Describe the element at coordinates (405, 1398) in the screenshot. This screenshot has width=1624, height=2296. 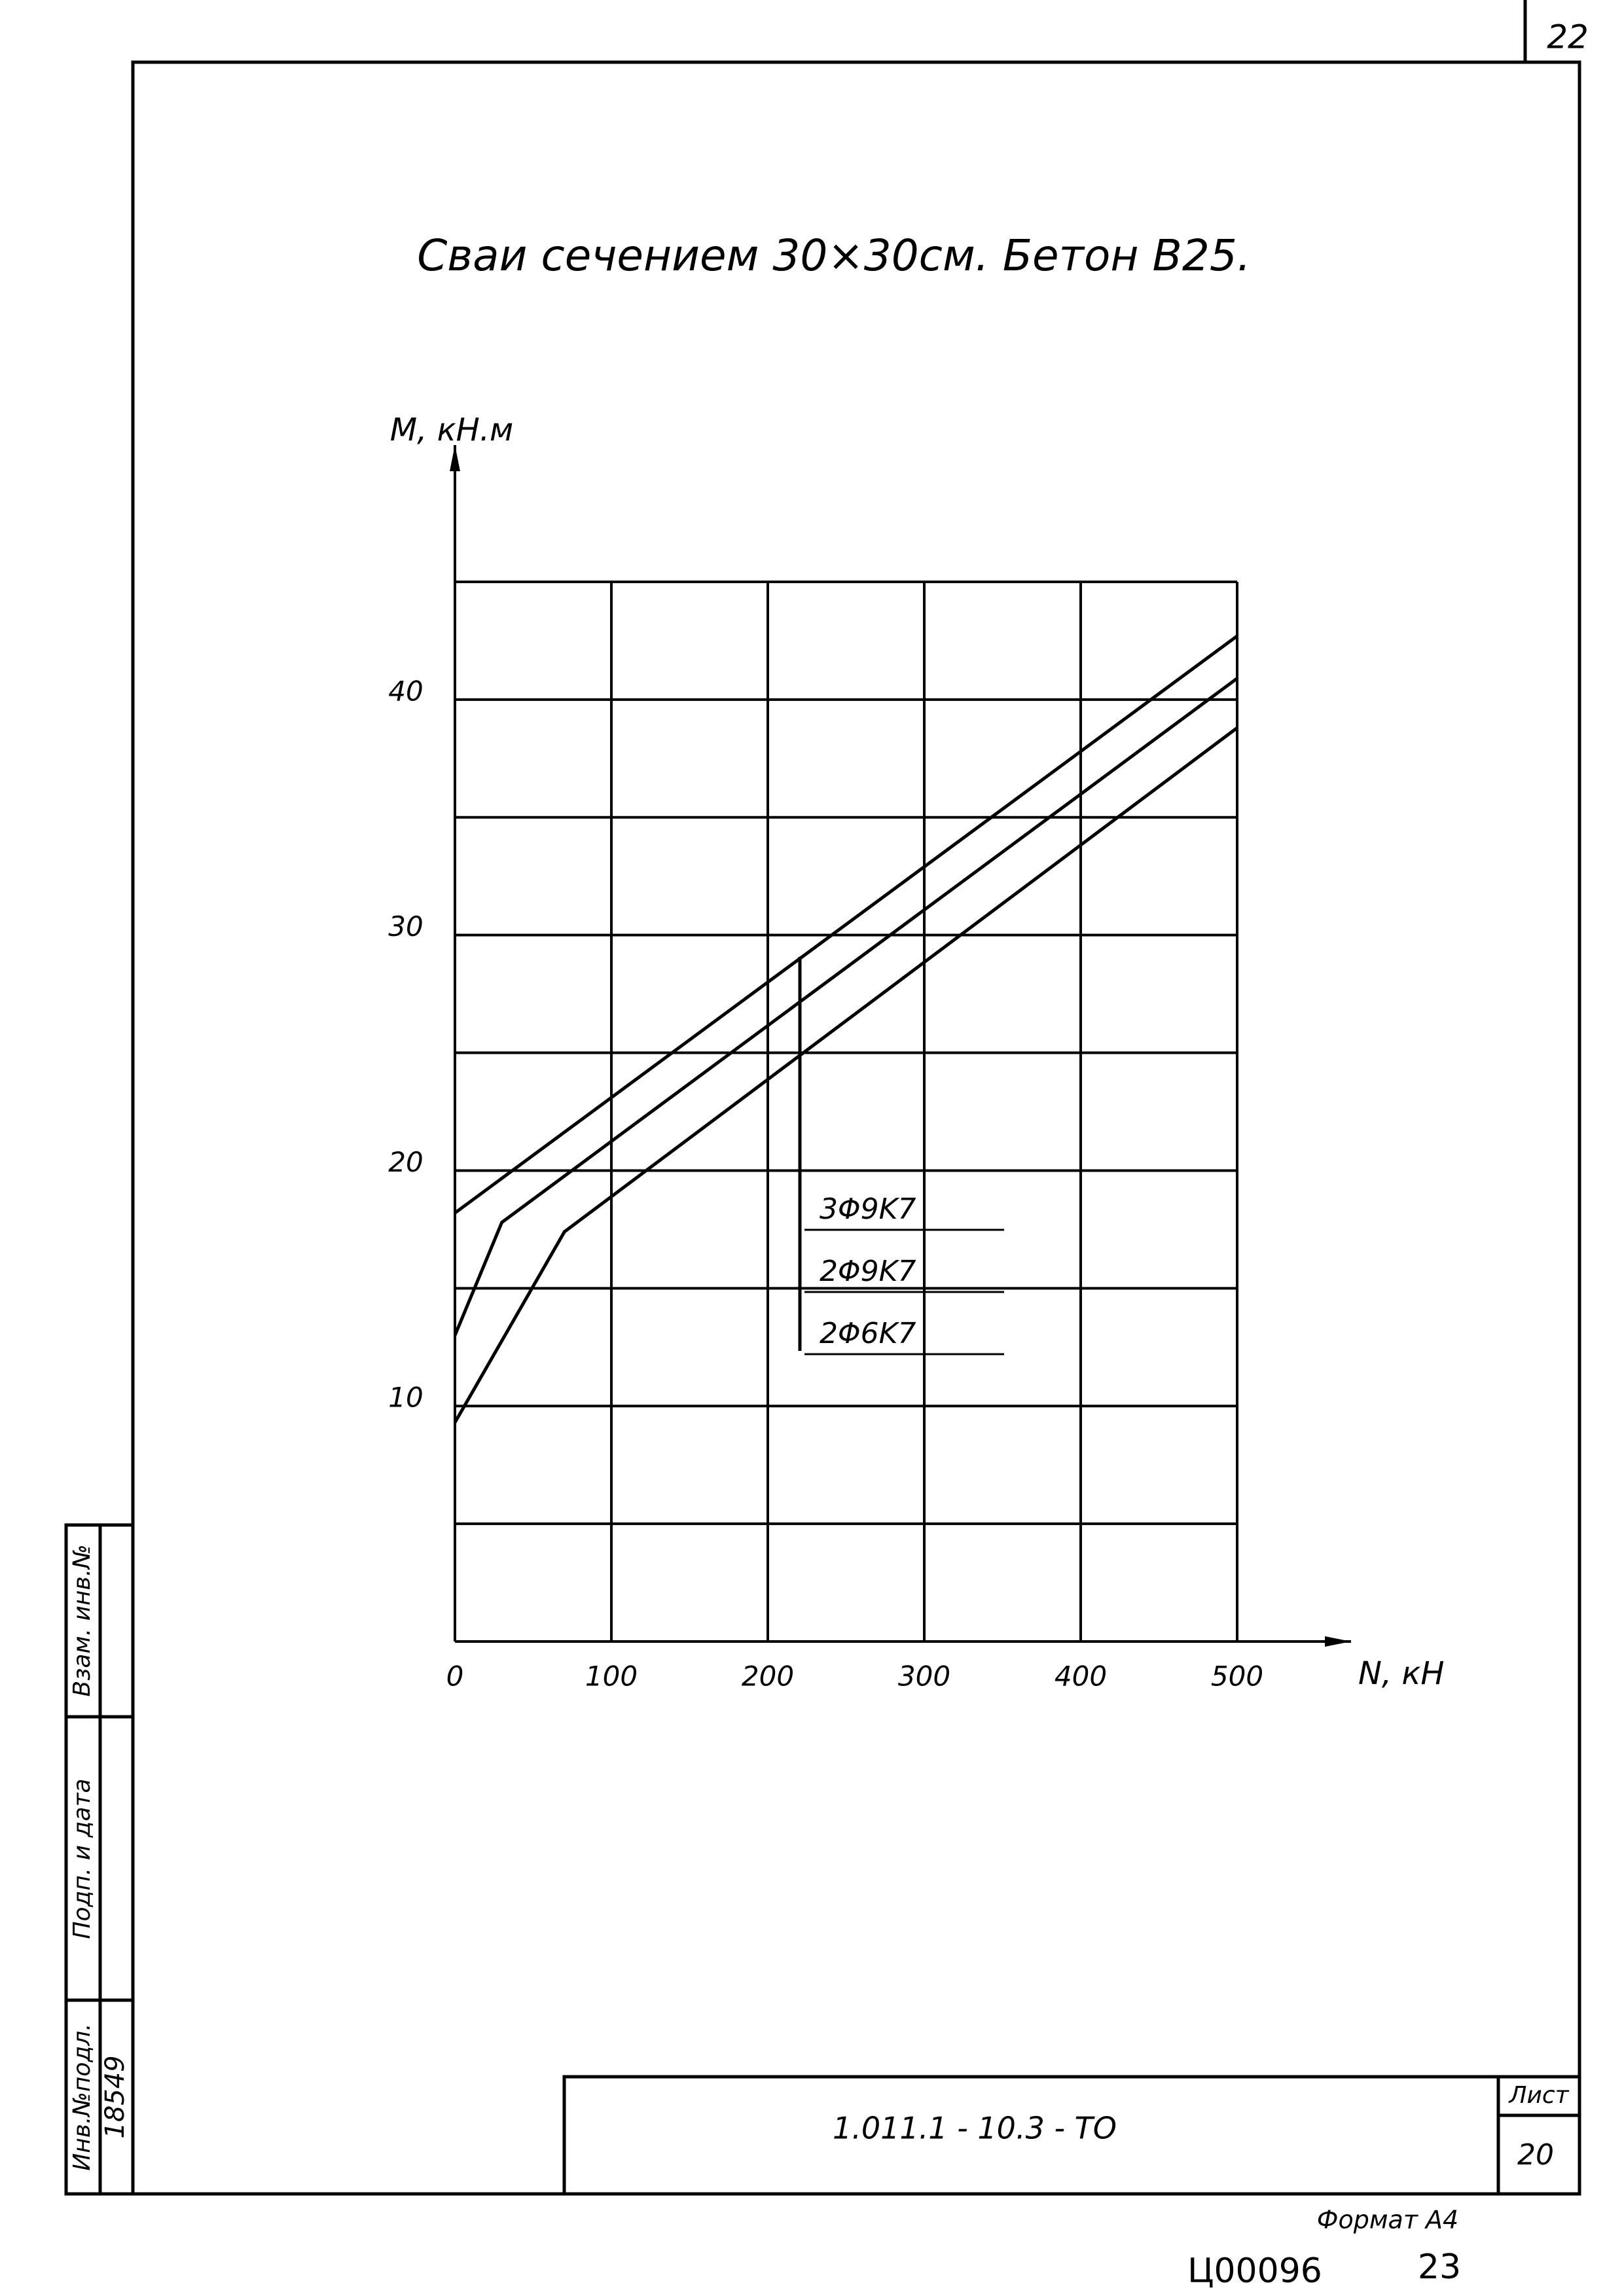
I see `y-tick-label: 10` at that location.